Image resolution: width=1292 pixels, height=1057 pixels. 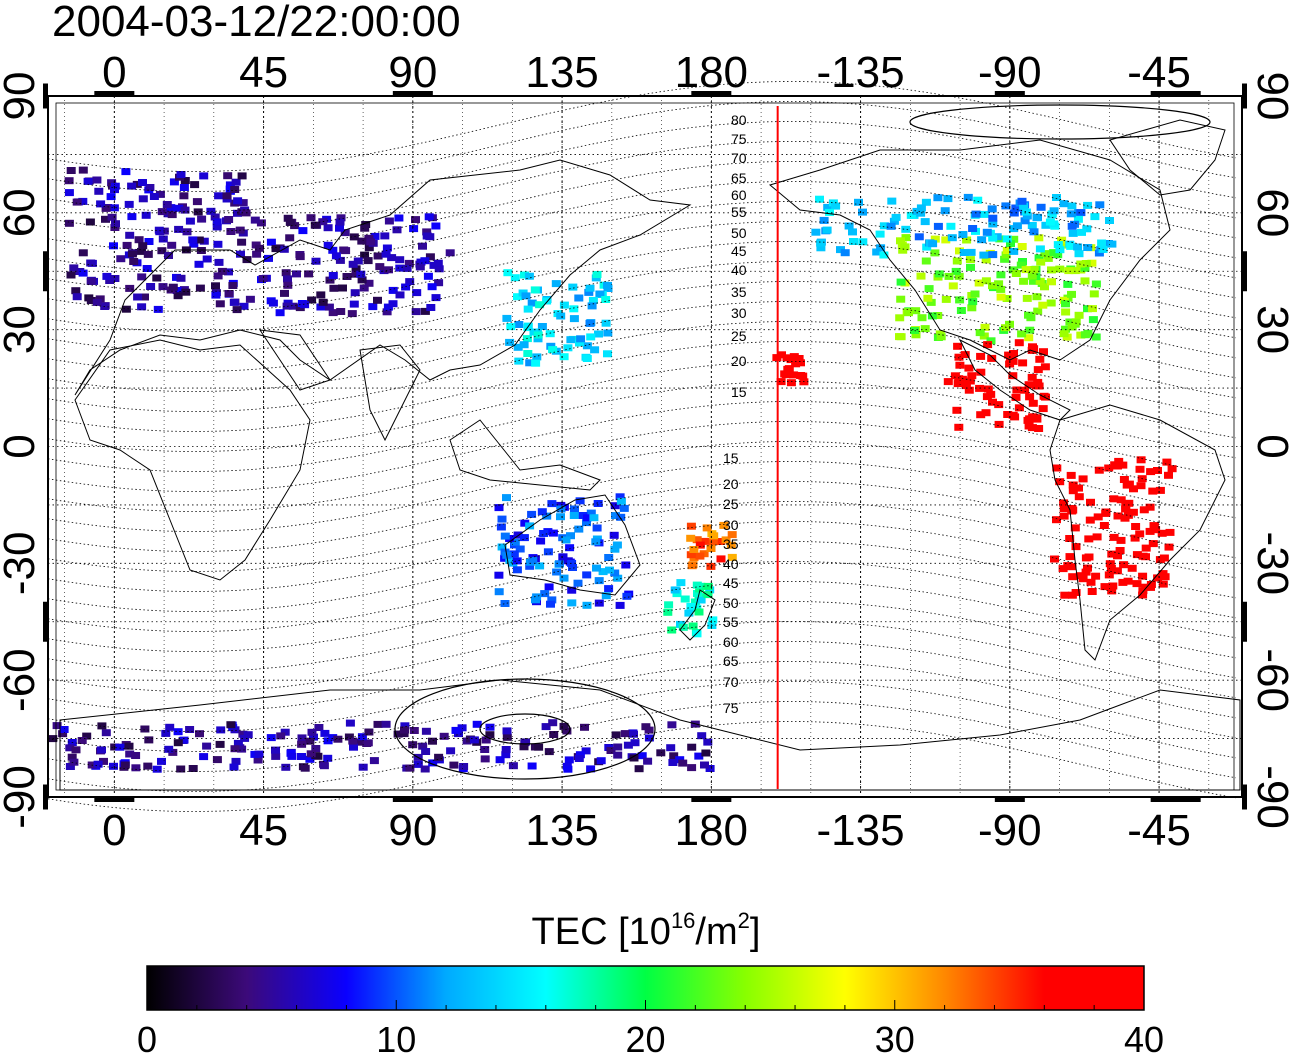 What do you see at coordinates (22, 797) in the screenshot?
I see `lat-tick-label-left: -90` at bounding box center [22, 797].